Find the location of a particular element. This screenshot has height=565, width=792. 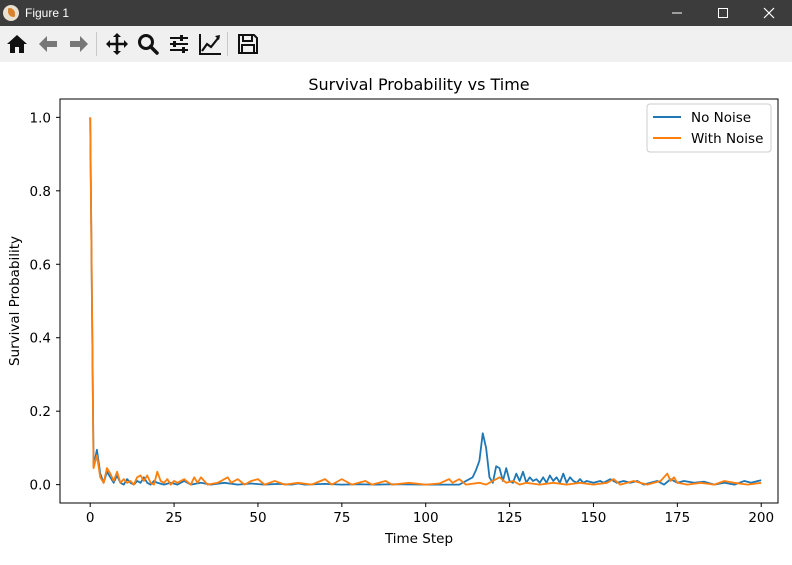

x-tick-label: 100 is located at coordinates (426, 518).